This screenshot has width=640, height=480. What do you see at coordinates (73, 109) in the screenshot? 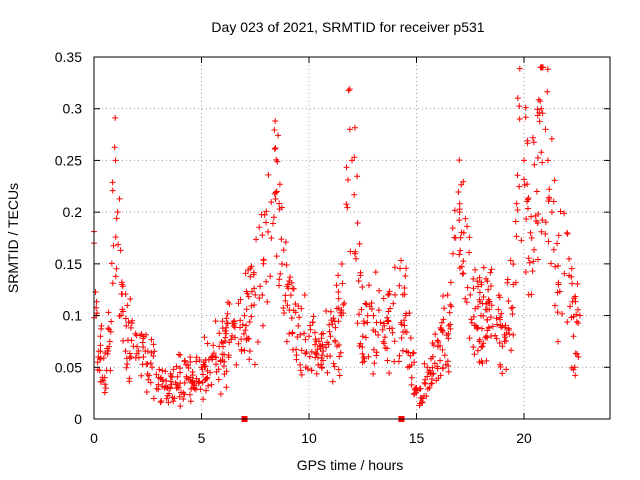
I see `y-tick-label: 0.3` at bounding box center [73, 109].